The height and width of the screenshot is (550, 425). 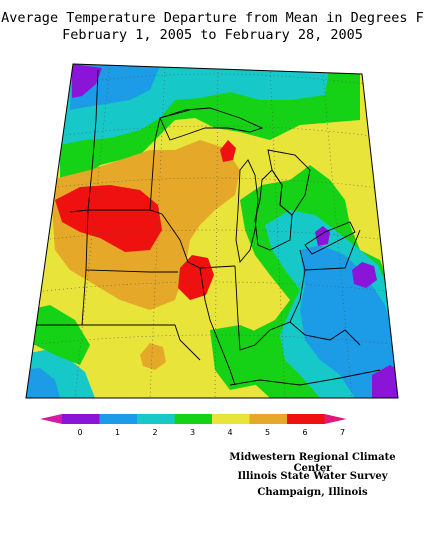 What do you see at coordinates (87, 81) in the screenshot?
I see `contour-region-0-1-nw` at bounding box center [87, 81].